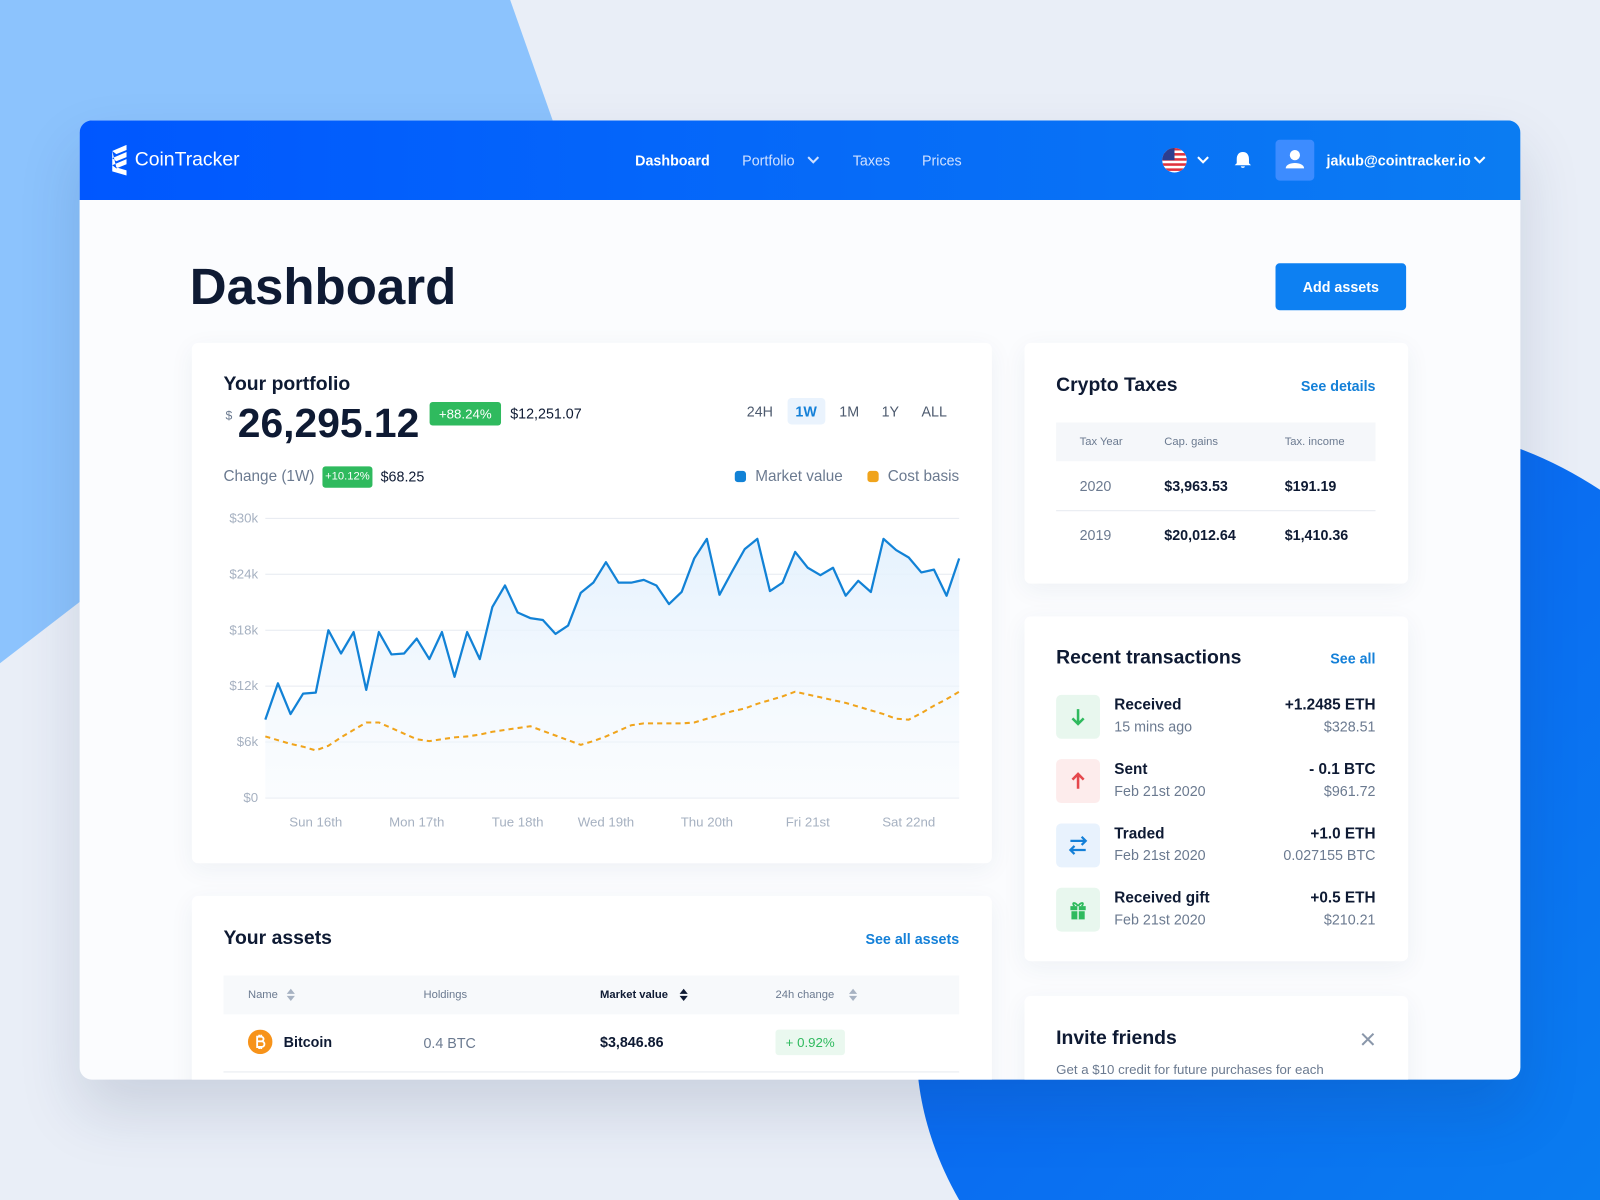  I want to click on x-tick-label: Thu 20th, so click(707, 822).